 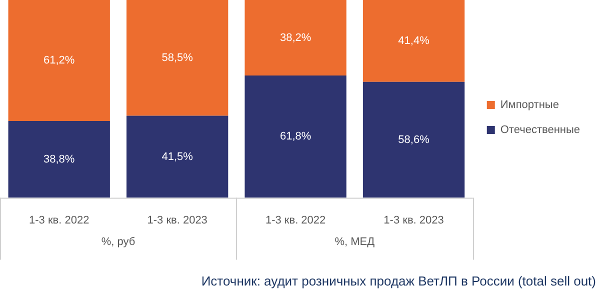 I want to click on text: %, МЕД, so click(x=355, y=242).